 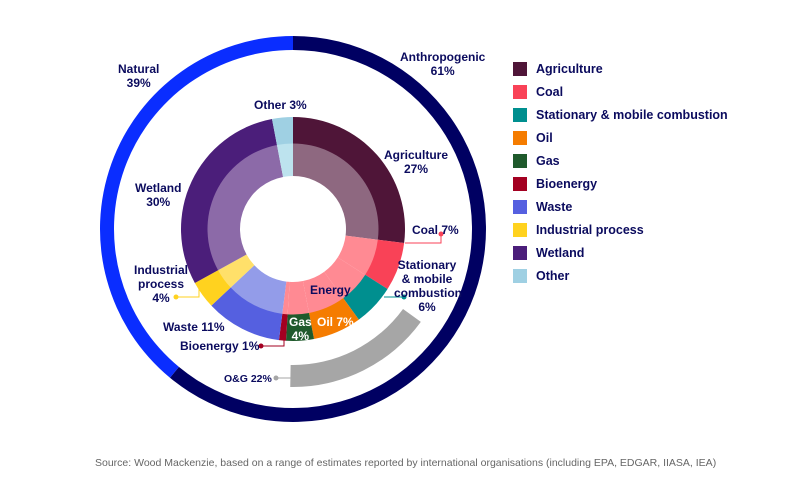 I want to click on label-oil: Oil 7%, so click(x=335, y=322).